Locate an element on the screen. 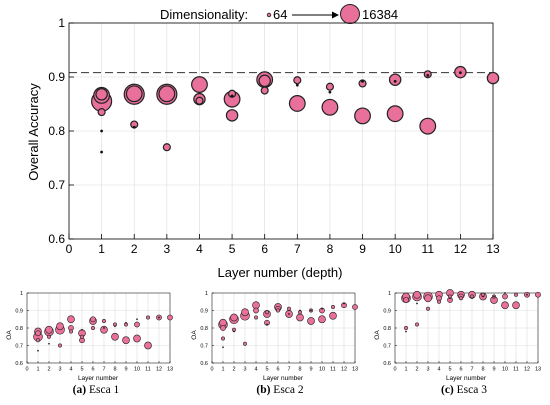 This screenshot has height=405, width=550. esca2-caption-text: Esca 2 is located at coordinates (288, 390).